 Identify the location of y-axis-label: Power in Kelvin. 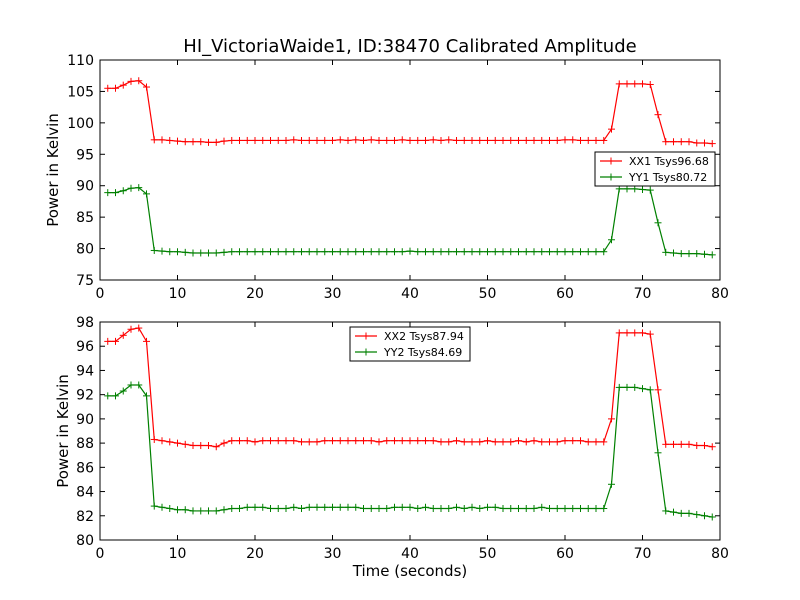
(53, 170).